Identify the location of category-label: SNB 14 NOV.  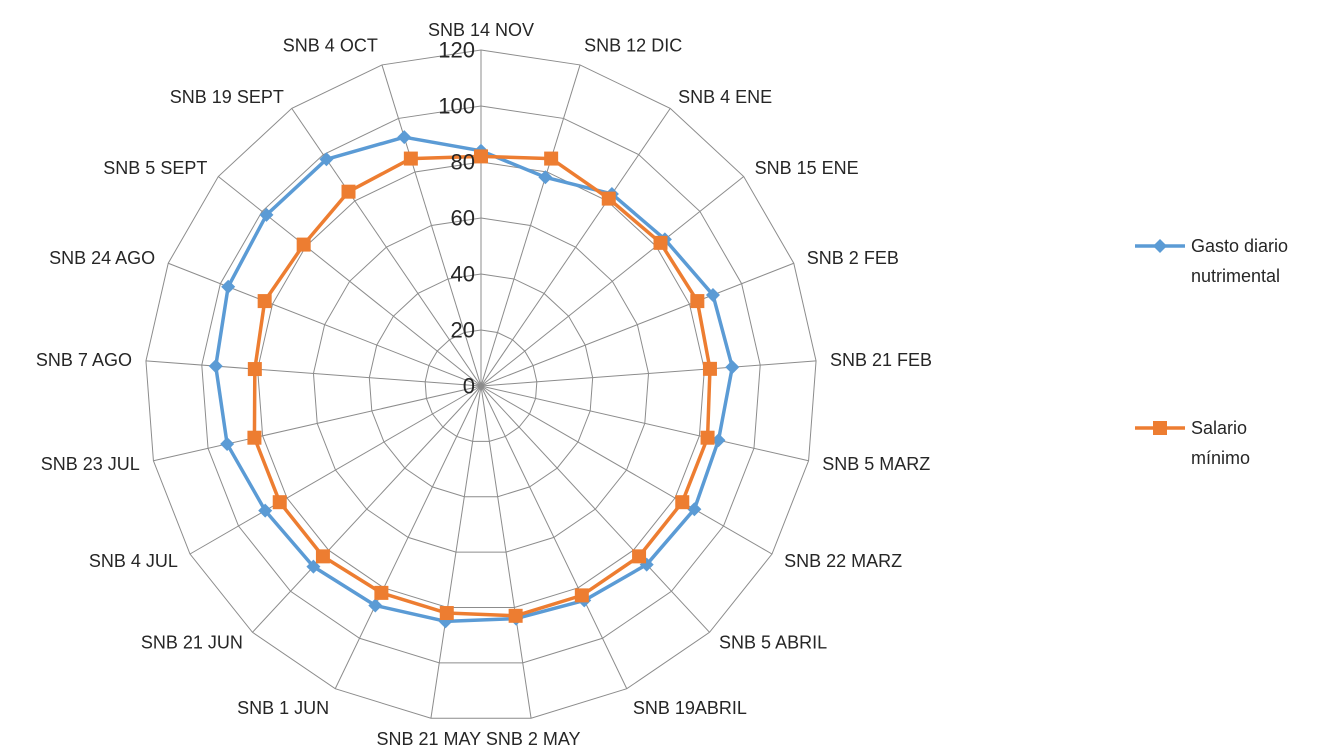
(481, 30).